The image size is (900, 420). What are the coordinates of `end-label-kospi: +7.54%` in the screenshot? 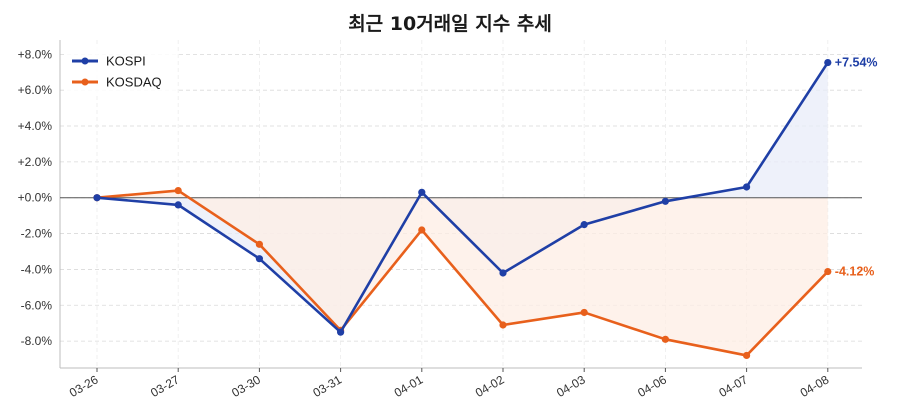 It's located at (856, 63).